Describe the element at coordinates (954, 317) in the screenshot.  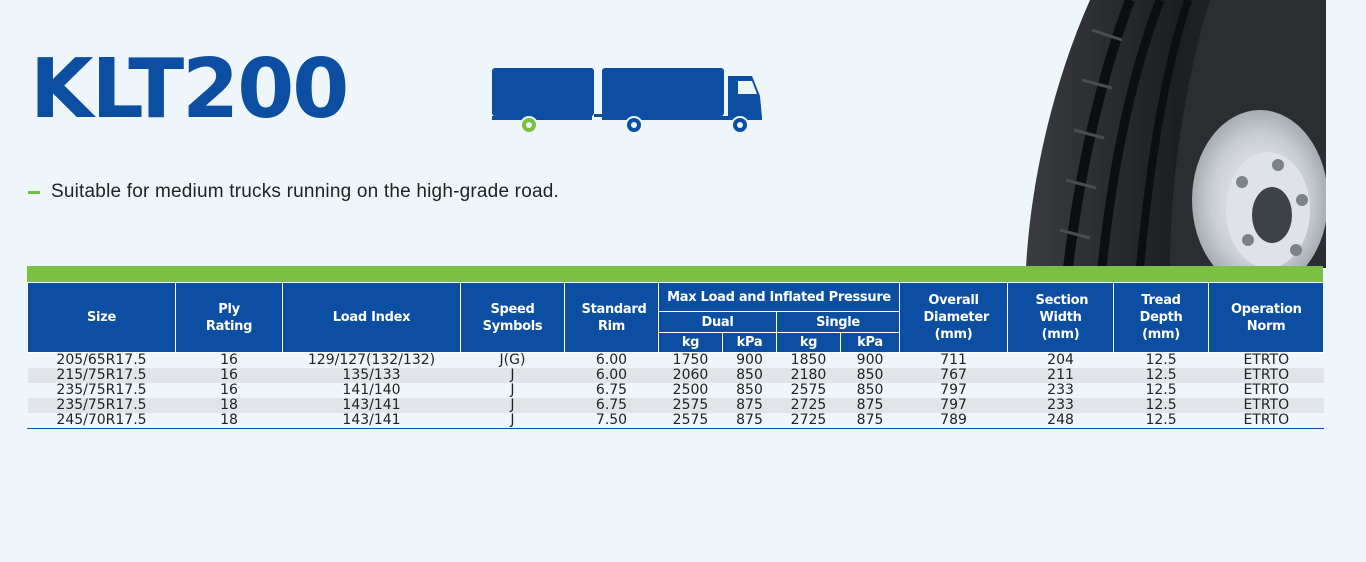
I see `header-overall-diameter: Overall Diameter (mm)` at that location.